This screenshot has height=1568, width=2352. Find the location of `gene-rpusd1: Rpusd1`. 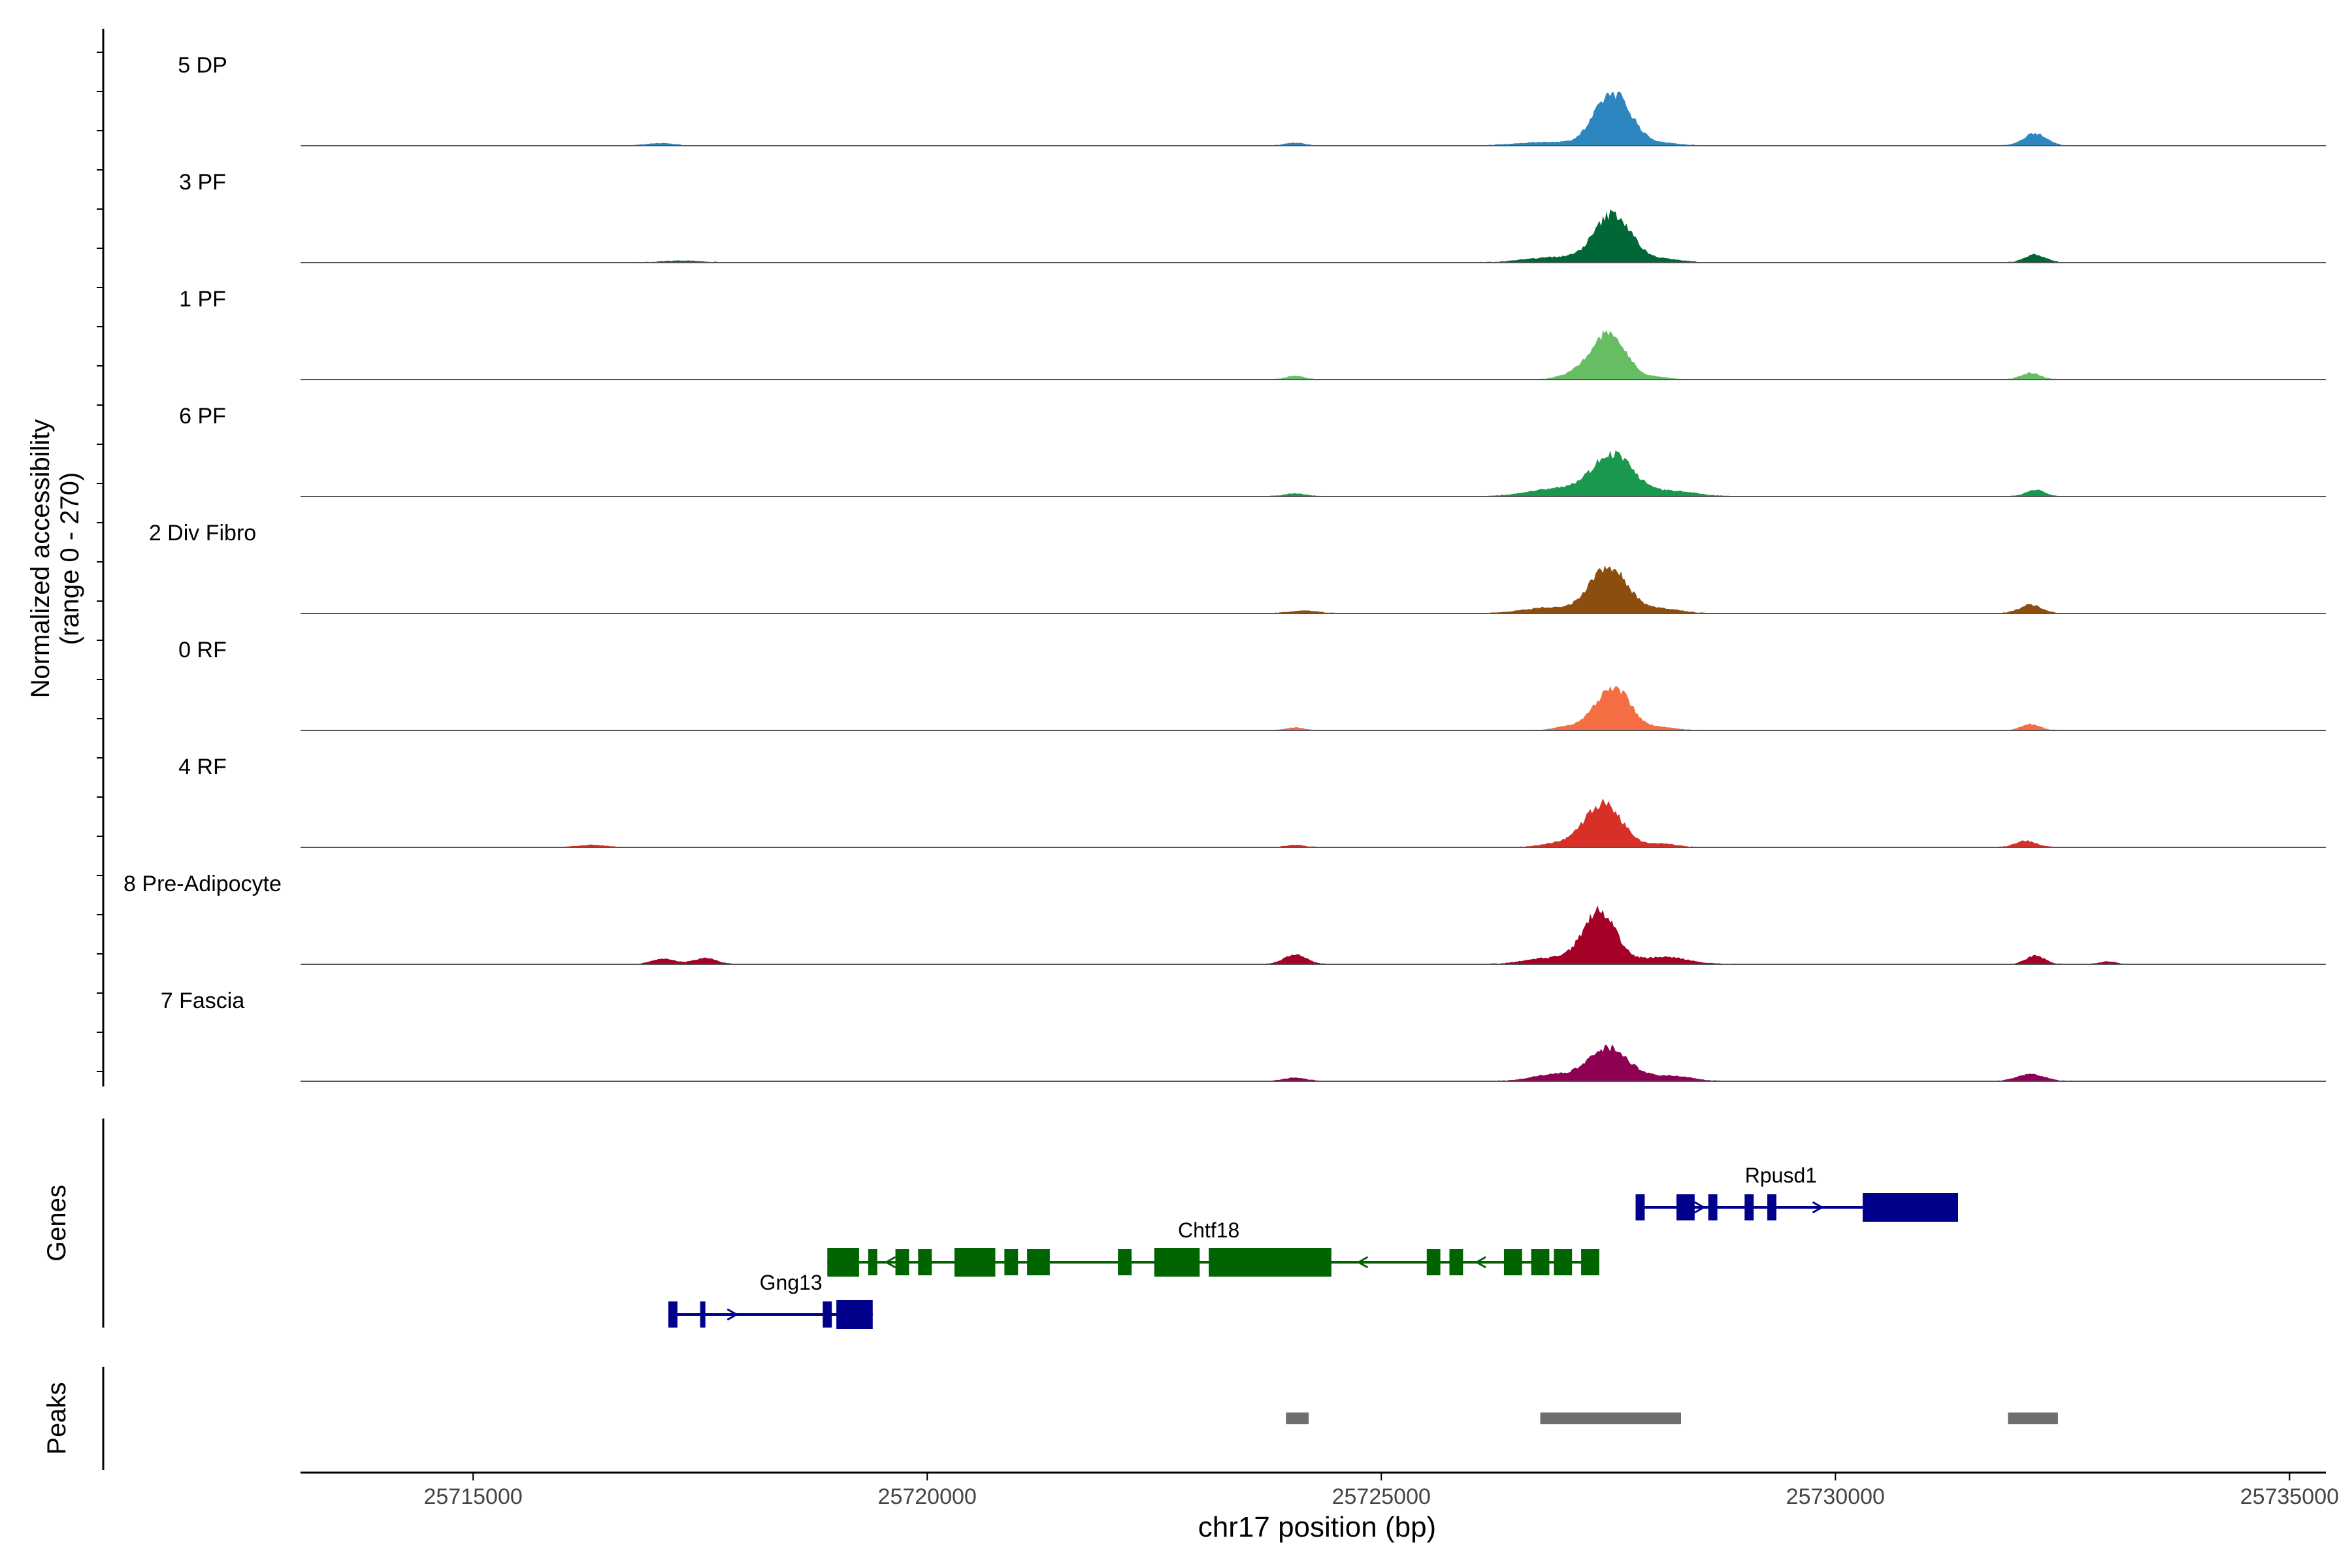

gene-rpusd1: Rpusd1 is located at coordinates (1796, 1193).